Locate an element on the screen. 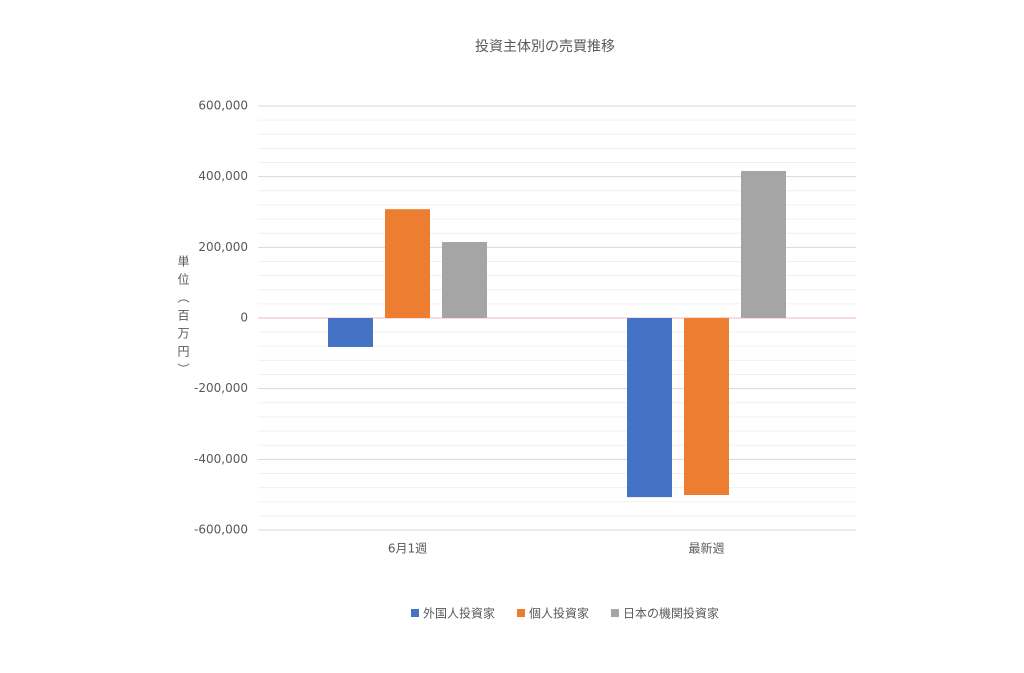 Image resolution: width=1024 pixels, height=673 pixels. x-tick-label: 6月1週 is located at coordinates (407, 549).